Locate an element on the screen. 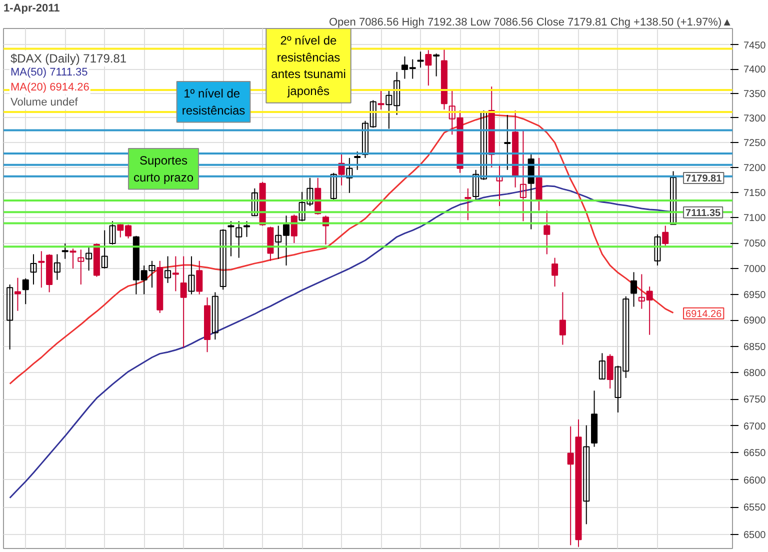  y-tick-label: 7100 is located at coordinates (755, 218).